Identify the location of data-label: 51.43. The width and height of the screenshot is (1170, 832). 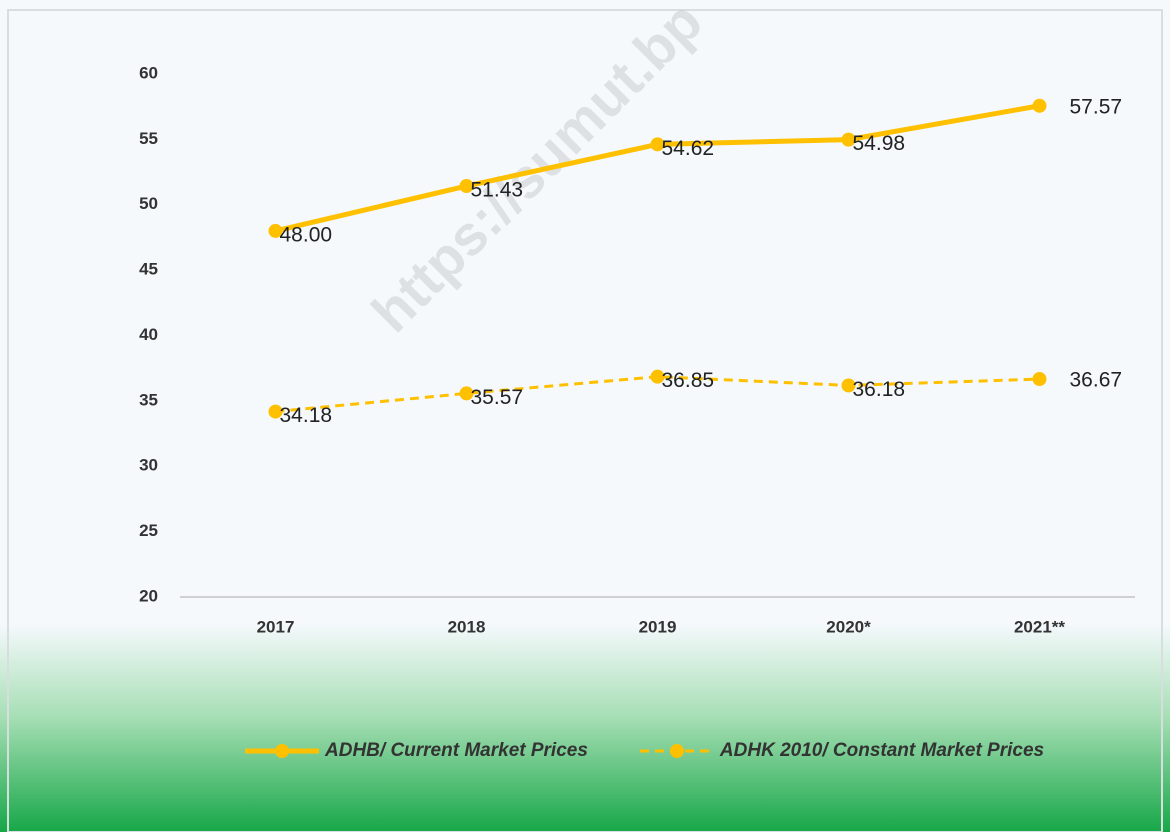
(497, 190).